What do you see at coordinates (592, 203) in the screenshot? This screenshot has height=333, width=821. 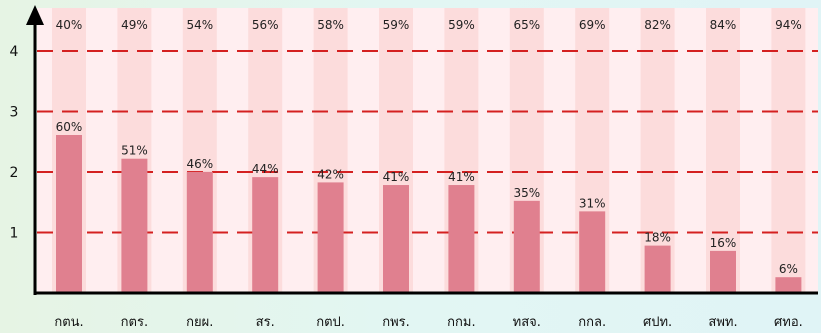 I see `value-label-9: 31%` at bounding box center [592, 203].